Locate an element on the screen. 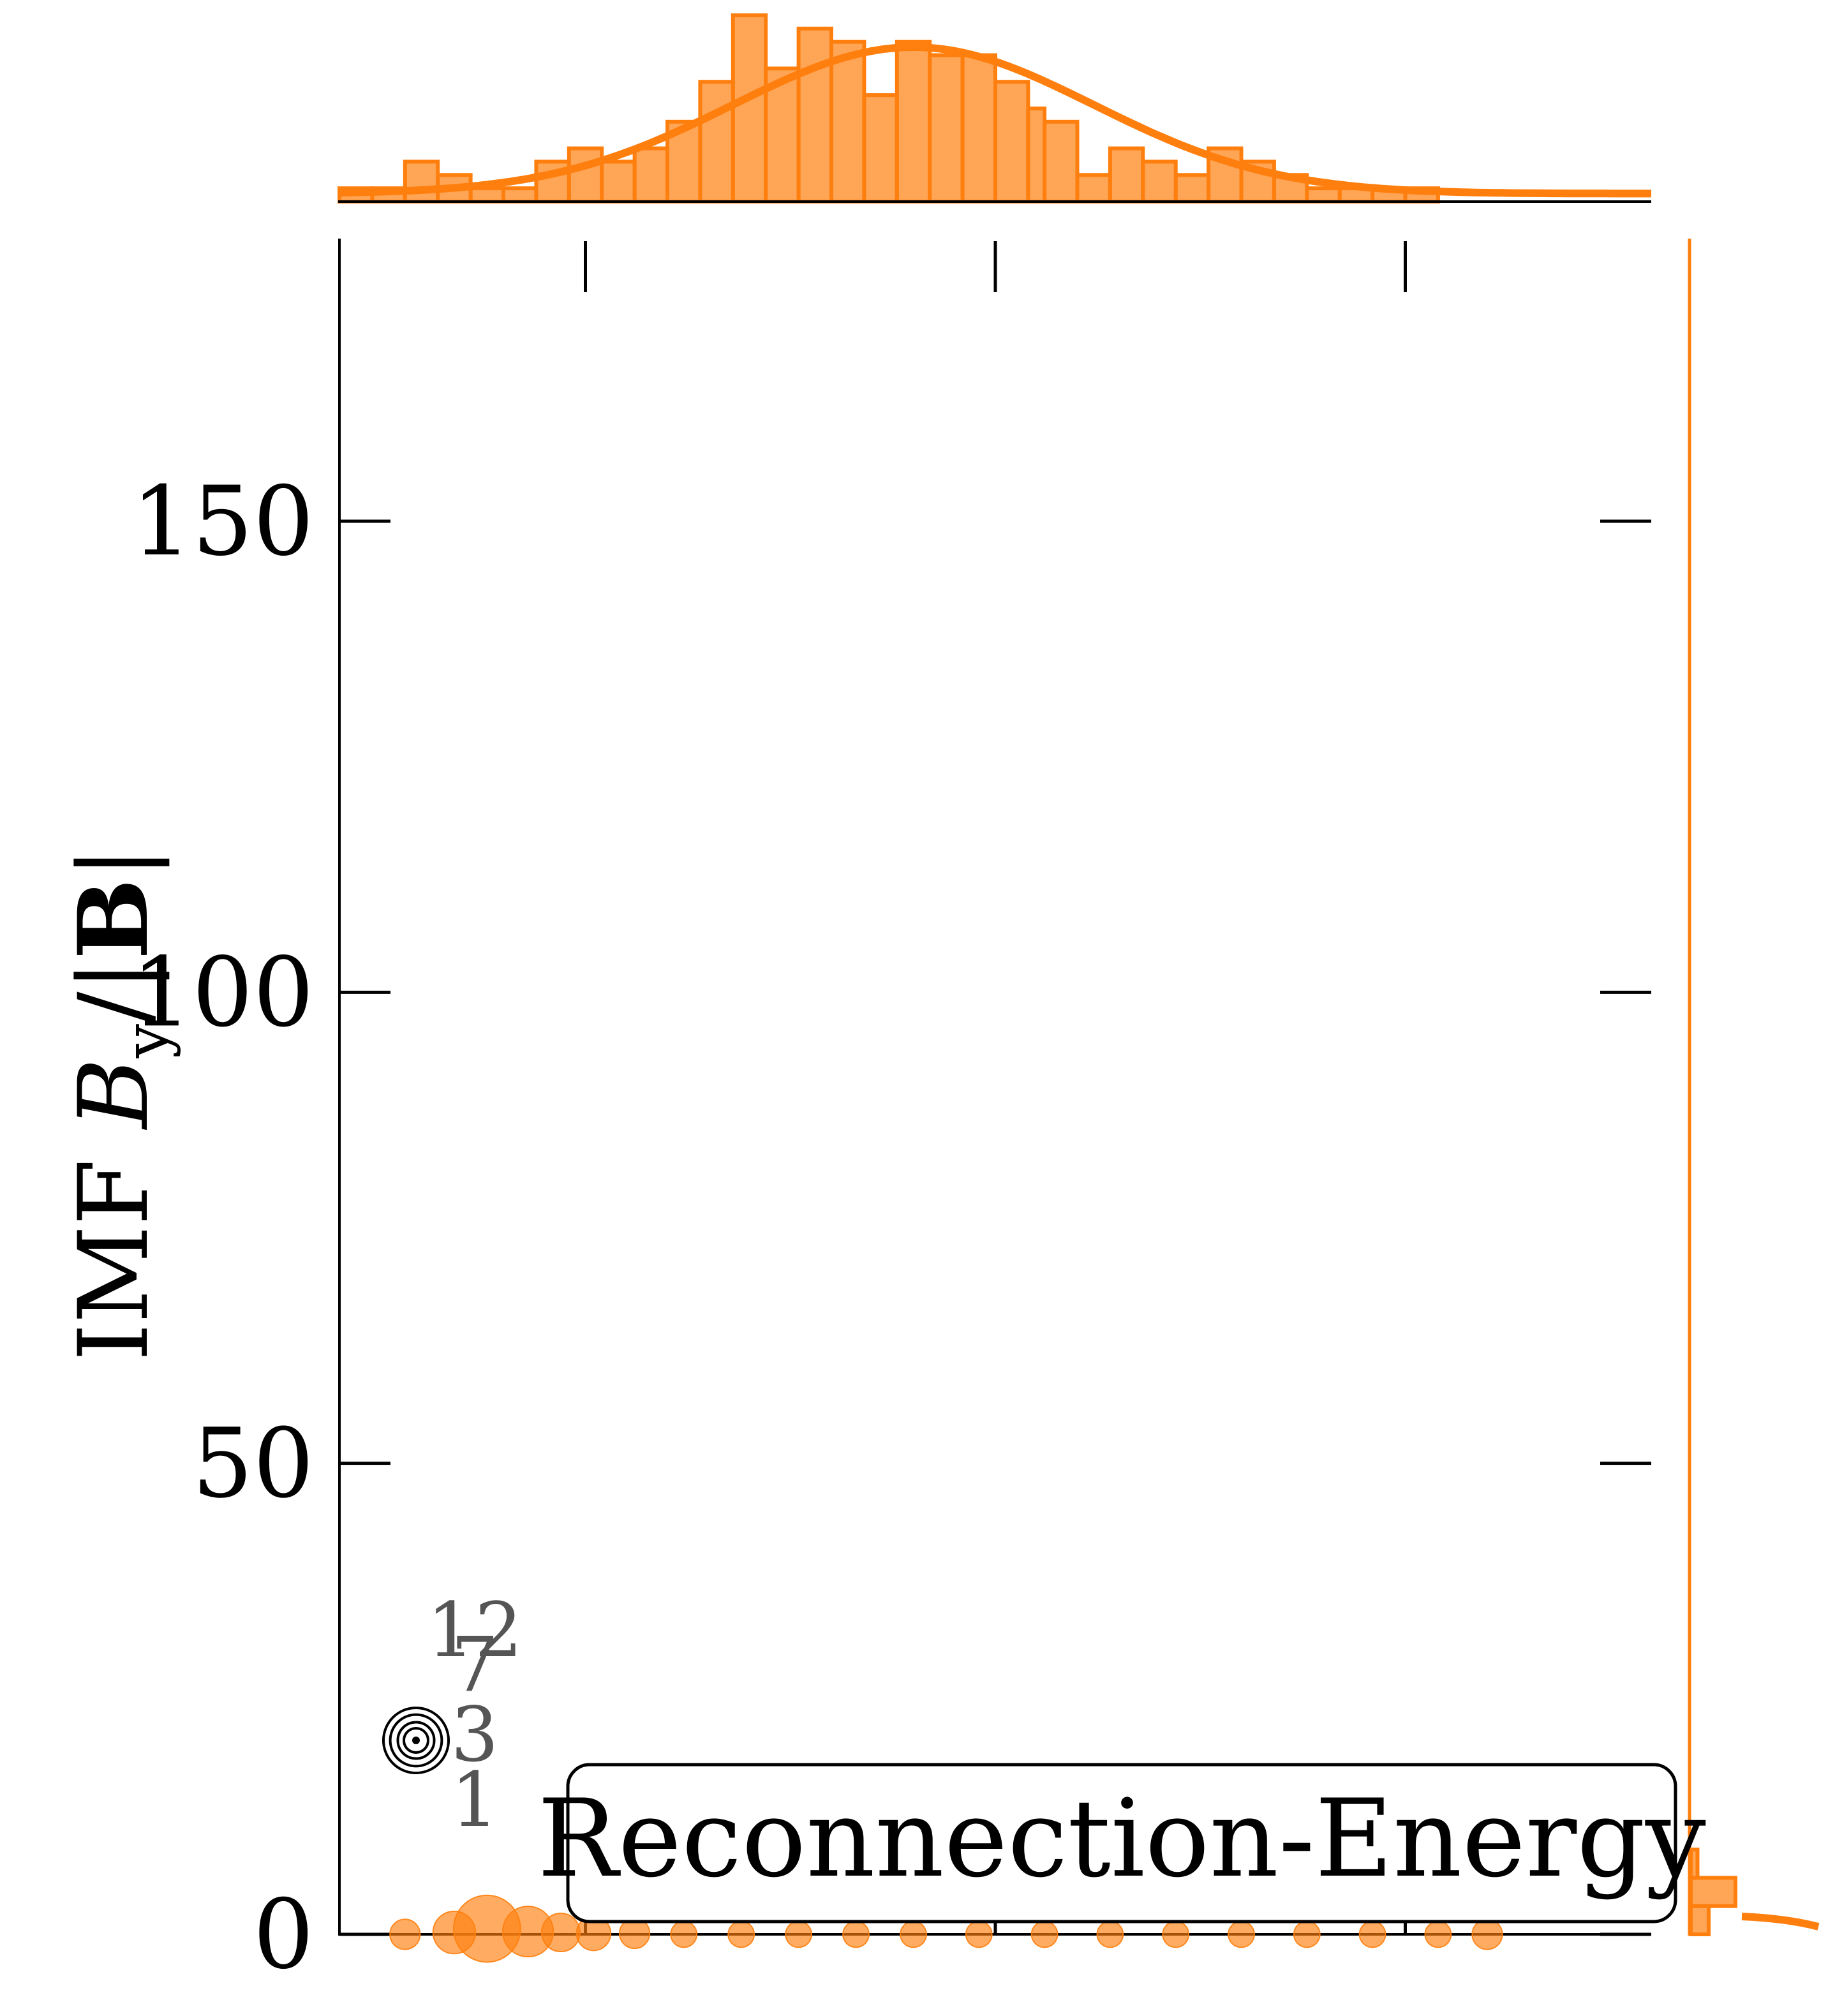  size-legend-label: 12 is located at coordinates (475, 1630).